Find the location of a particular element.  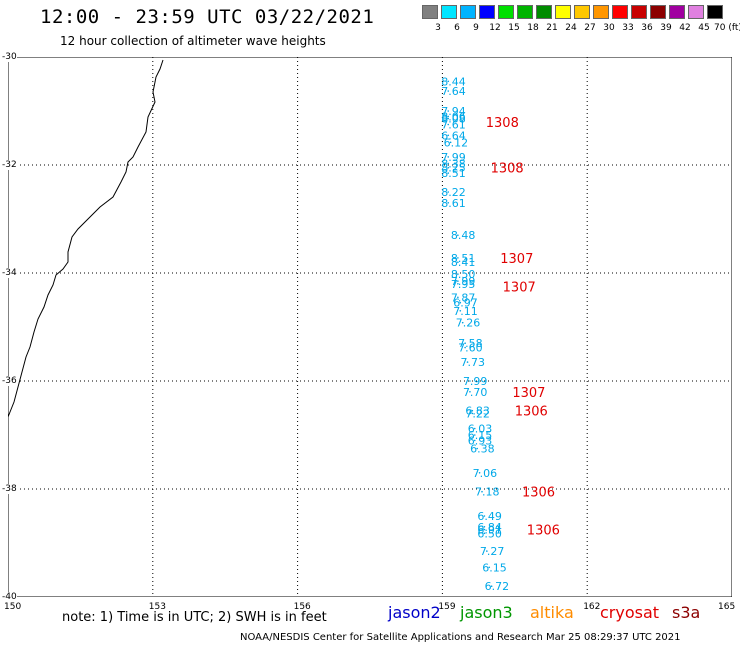

satellite-legend-item: s3a is located at coordinates (686, 612).